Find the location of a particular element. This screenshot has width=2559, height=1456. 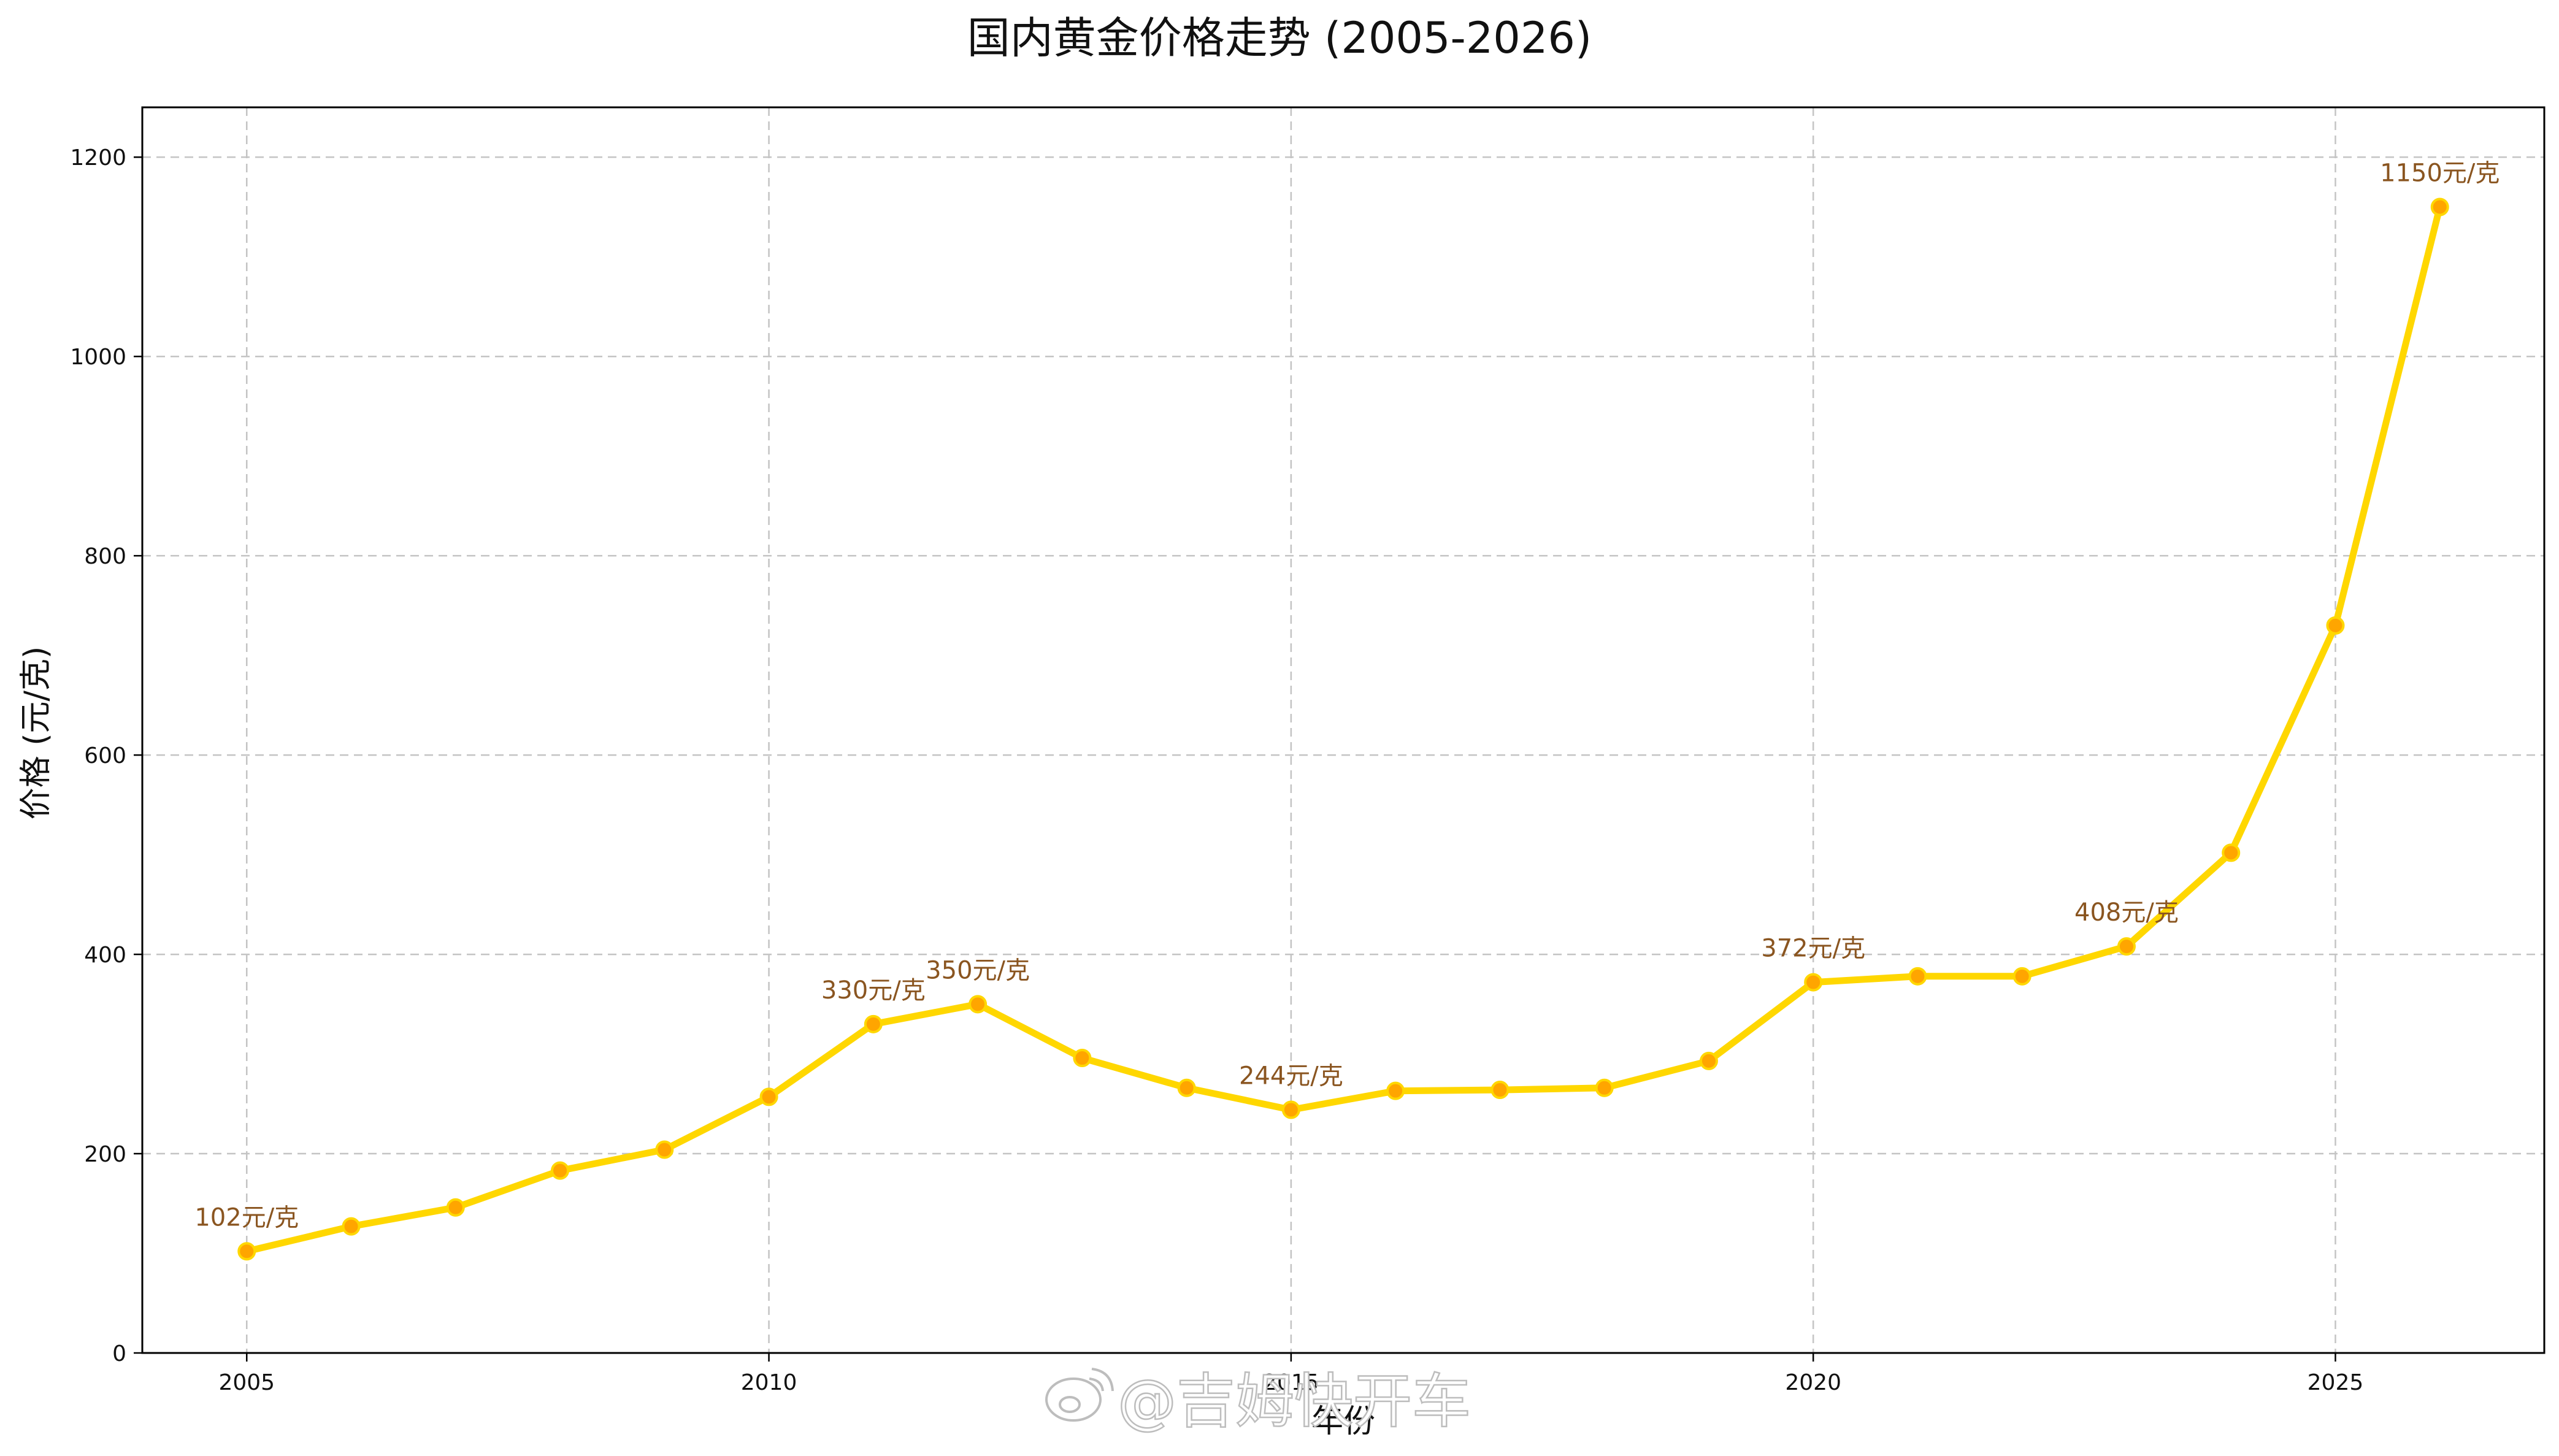

y-tick-label: 0 is located at coordinates (119, 1353).